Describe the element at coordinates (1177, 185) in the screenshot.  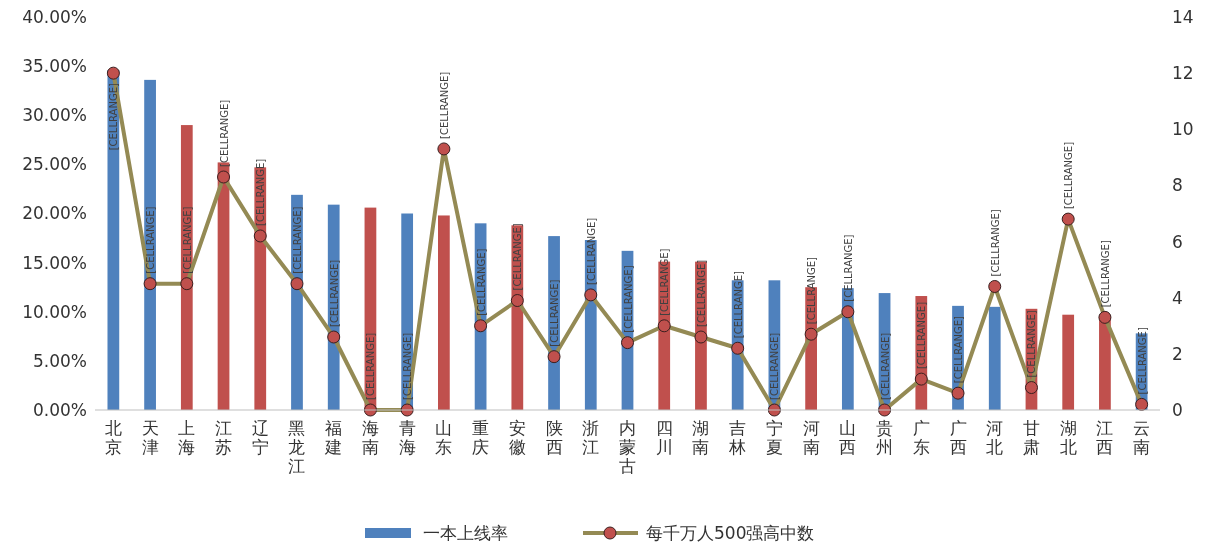
I see `y2-tick-label: 8` at that location.